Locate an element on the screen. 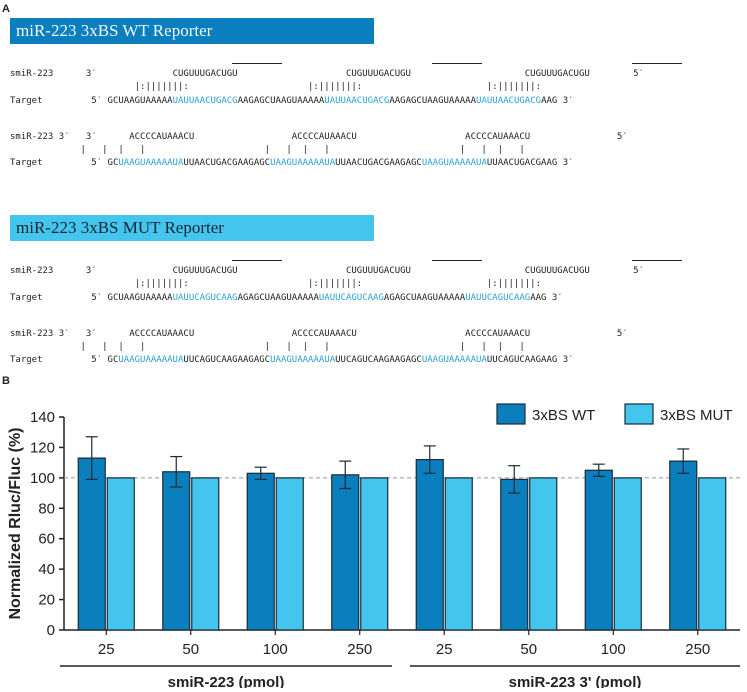  target-sequence: UUAACUGACGAAG 3′ is located at coordinates (530, 163).